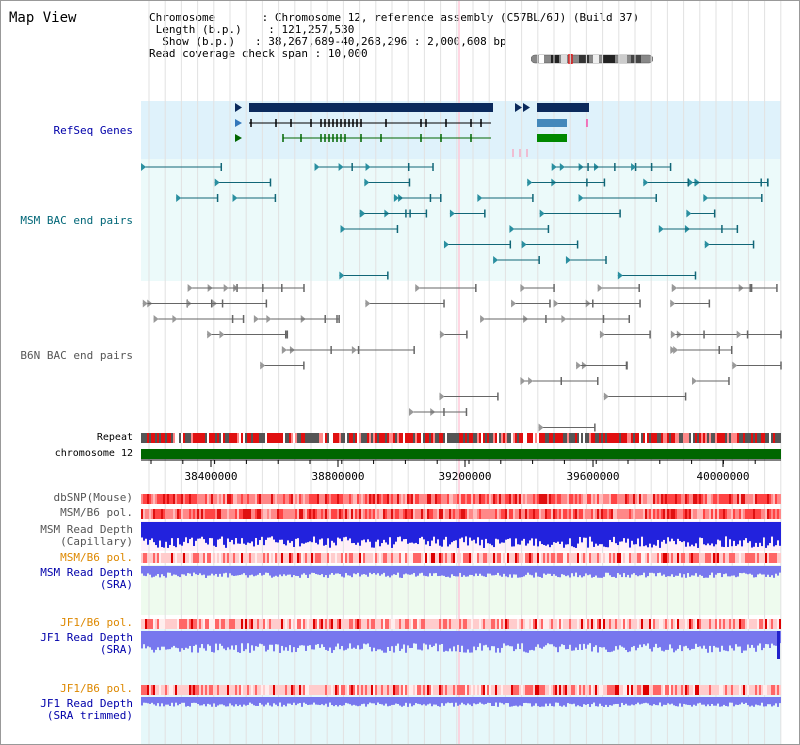 The width and height of the screenshot is (800, 745). What do you see at coordinates (76, 220) in the screenshot?
I see `msm-bac-label: MSM BAC end pairs` at bounding box center [76, 220].